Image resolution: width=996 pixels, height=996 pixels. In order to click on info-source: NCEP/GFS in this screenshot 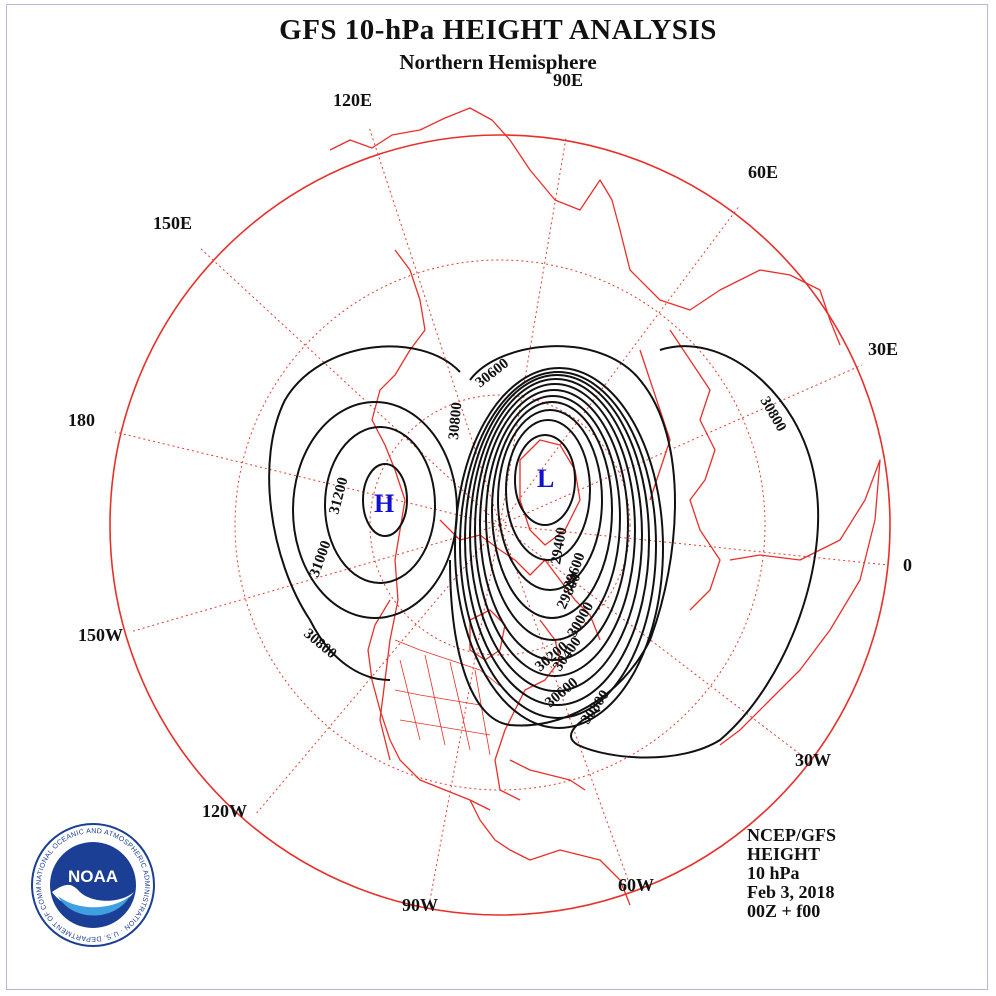, I will do `click(792, 835)`.